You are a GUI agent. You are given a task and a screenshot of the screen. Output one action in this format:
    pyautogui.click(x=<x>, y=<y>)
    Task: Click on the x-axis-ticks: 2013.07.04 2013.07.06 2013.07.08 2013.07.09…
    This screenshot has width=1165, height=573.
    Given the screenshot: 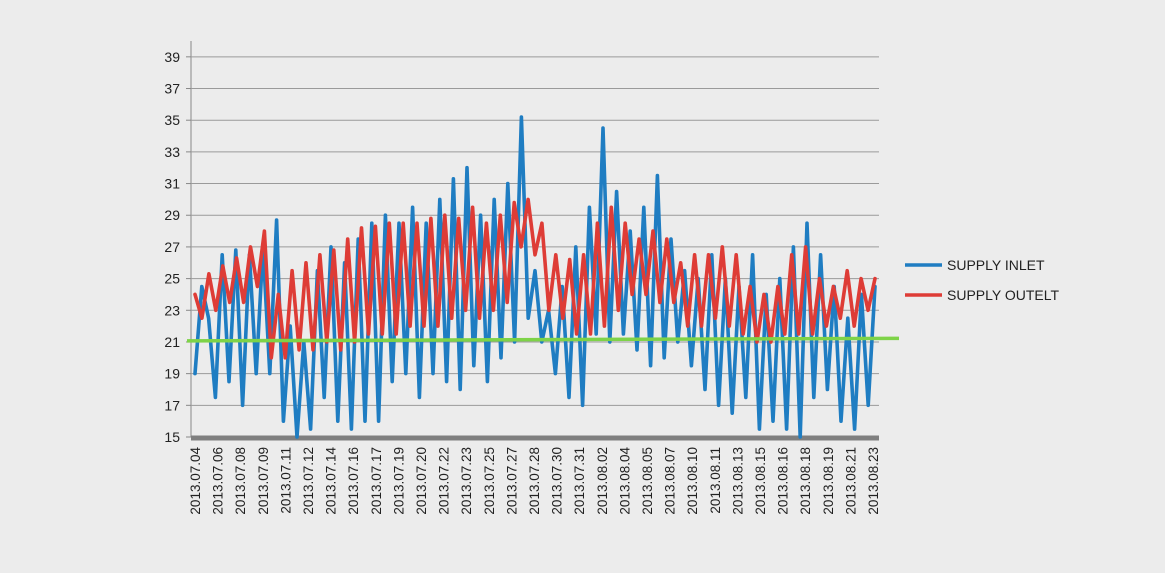 What is the action you would take?
    pyautogui.click(x=534, y=481)
    